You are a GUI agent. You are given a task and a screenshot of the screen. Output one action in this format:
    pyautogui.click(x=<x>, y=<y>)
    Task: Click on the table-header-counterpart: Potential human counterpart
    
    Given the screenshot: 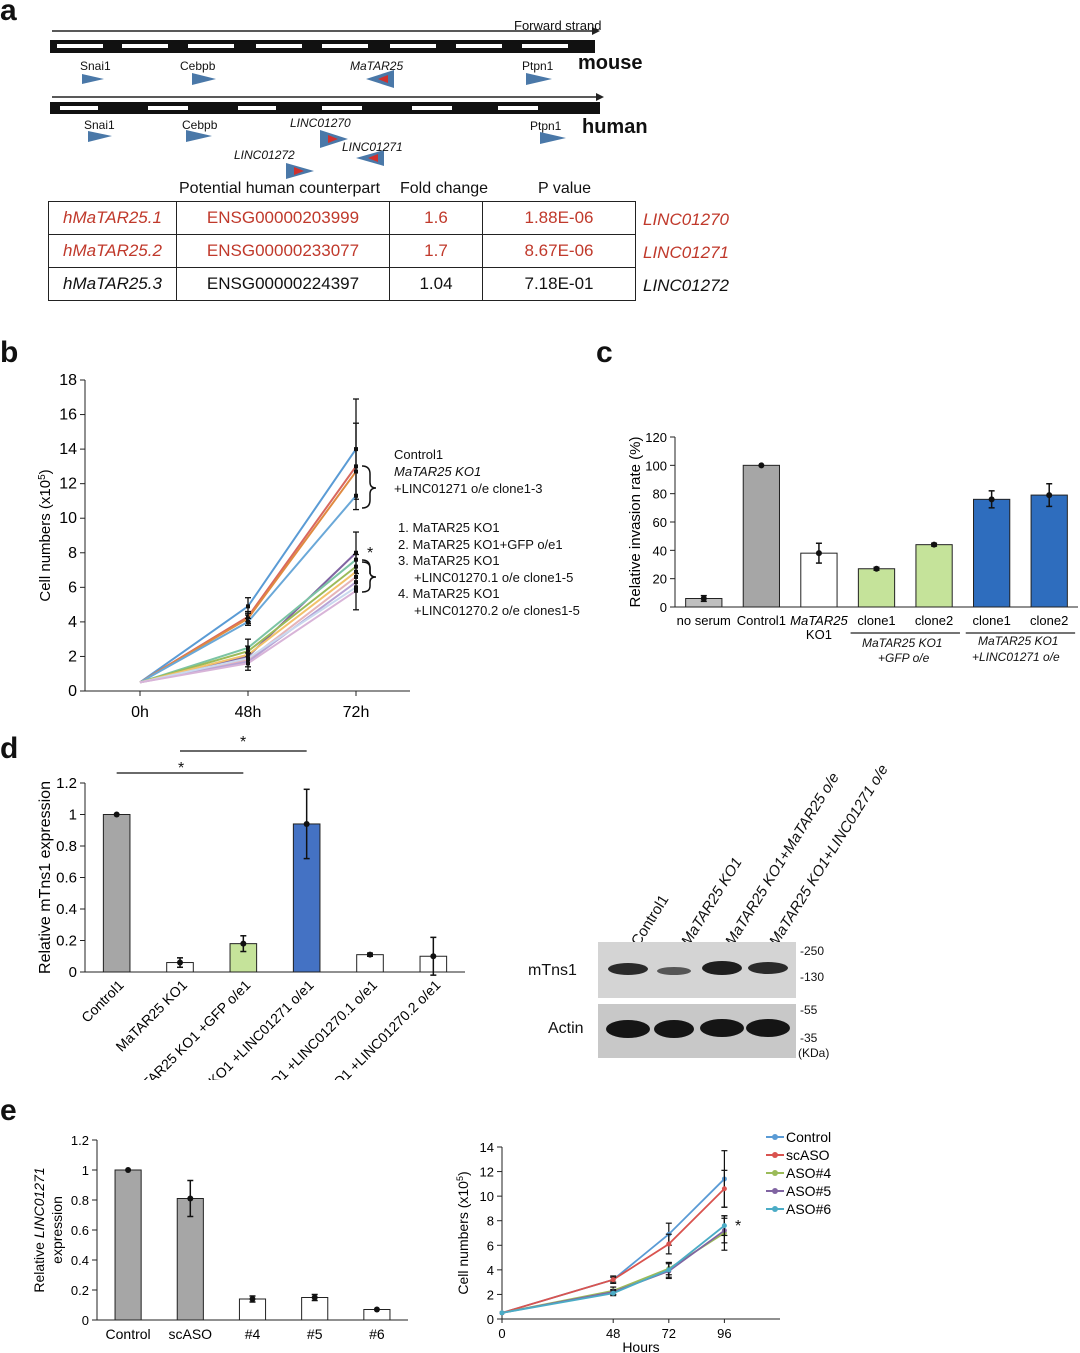 What is the action you would take?
    pyautogui.click(x=280, y=188)
    